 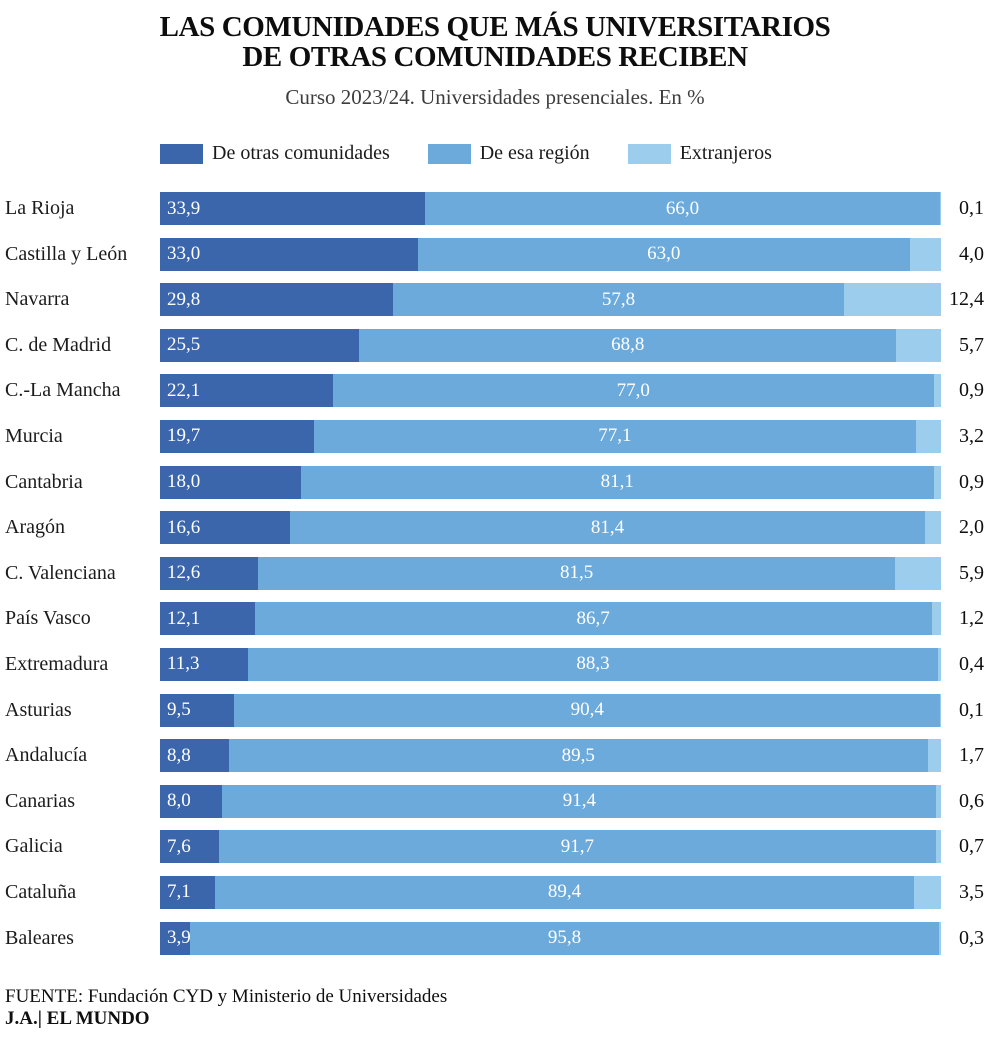 What do you see at coordinates (40, 208) in the screenshot?
I see `category-label: La Rioja` at bounding box center [40, 208].